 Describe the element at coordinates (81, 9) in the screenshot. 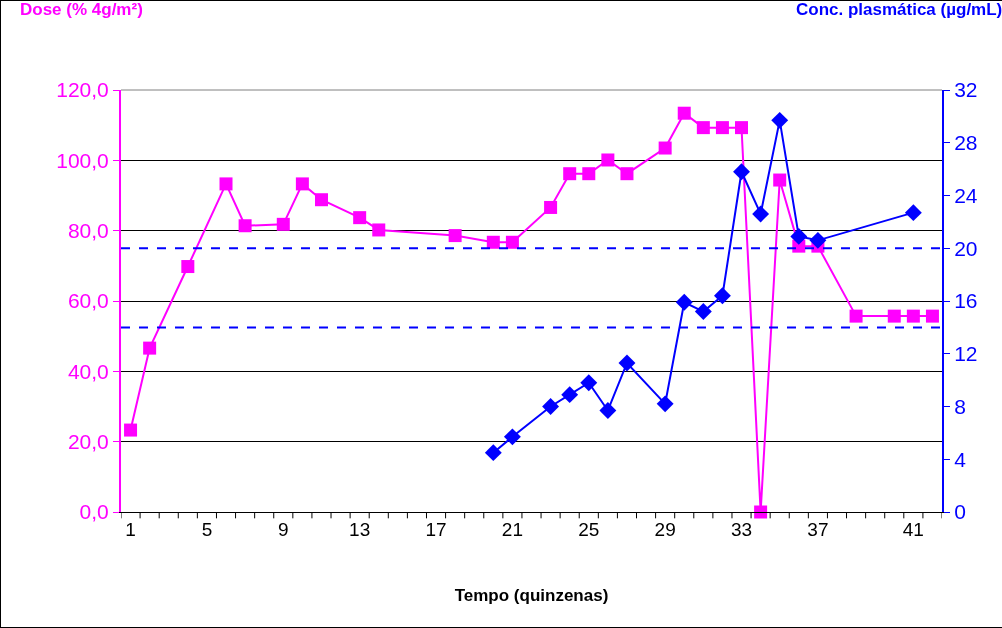

I see `y-axis-title: Dose (% 4g/m²)` at that location.